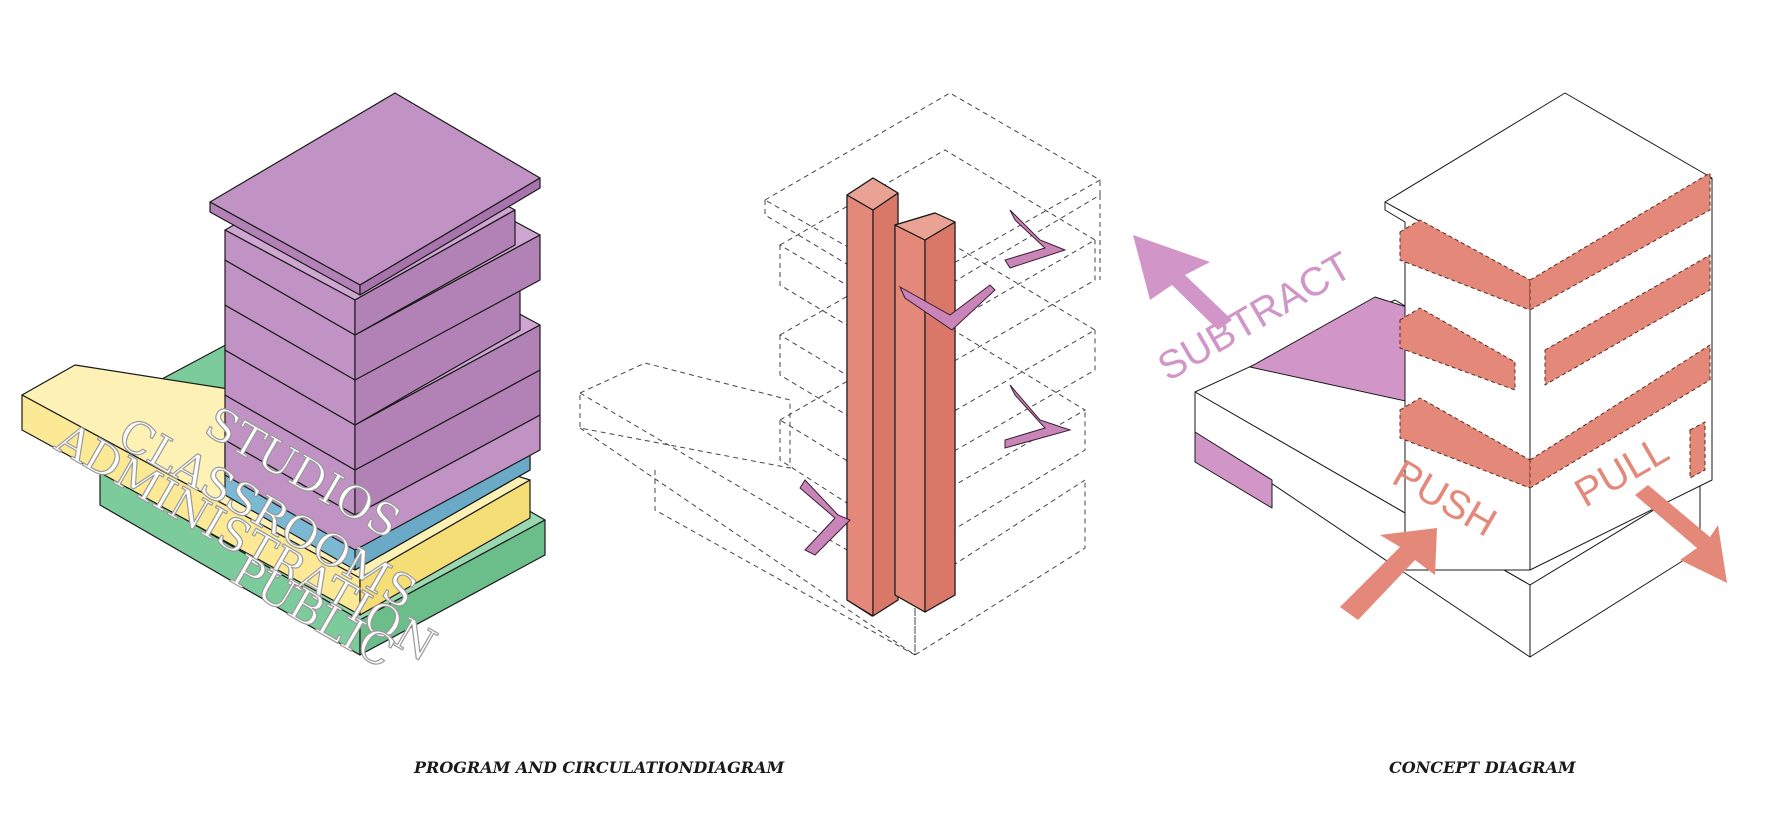 This screenshot has height=813, width=1773. Describe the element at coordinates (1482, 767) in the screenshot. I see `caption-concept: CONCEPT DIAGRAM` at that location.